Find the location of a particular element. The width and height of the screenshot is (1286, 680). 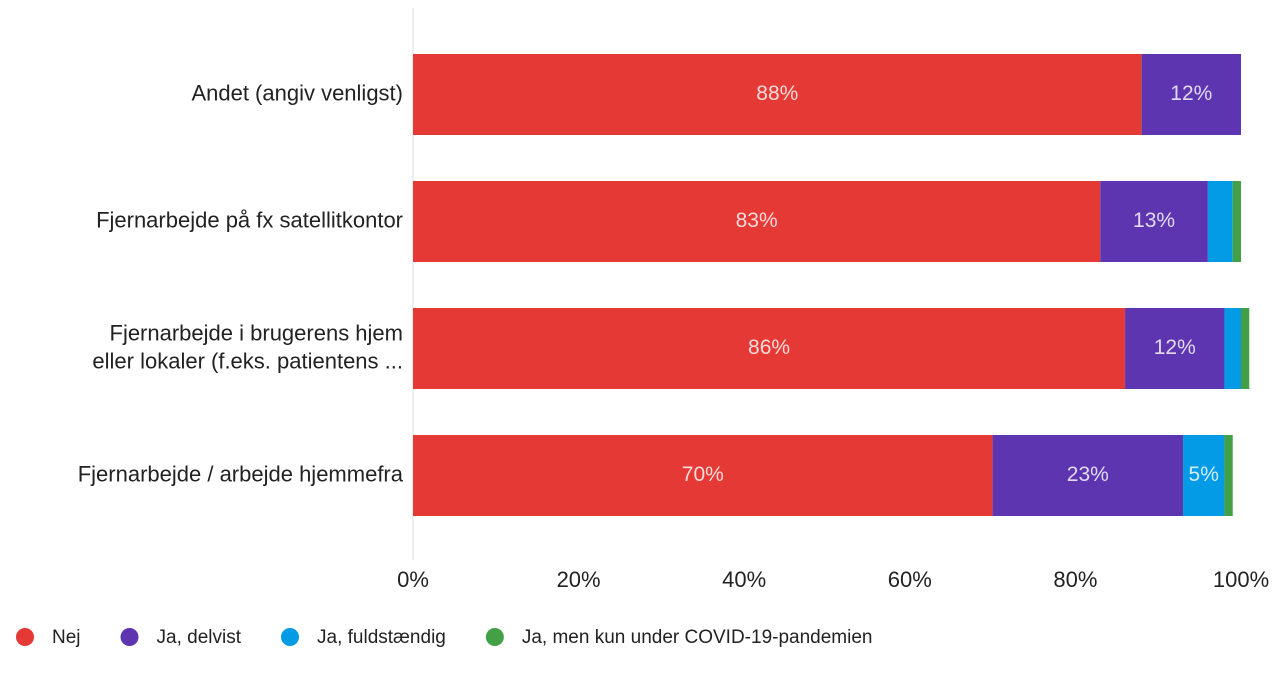

value-label: 70% is located at coordinates (703, 474).